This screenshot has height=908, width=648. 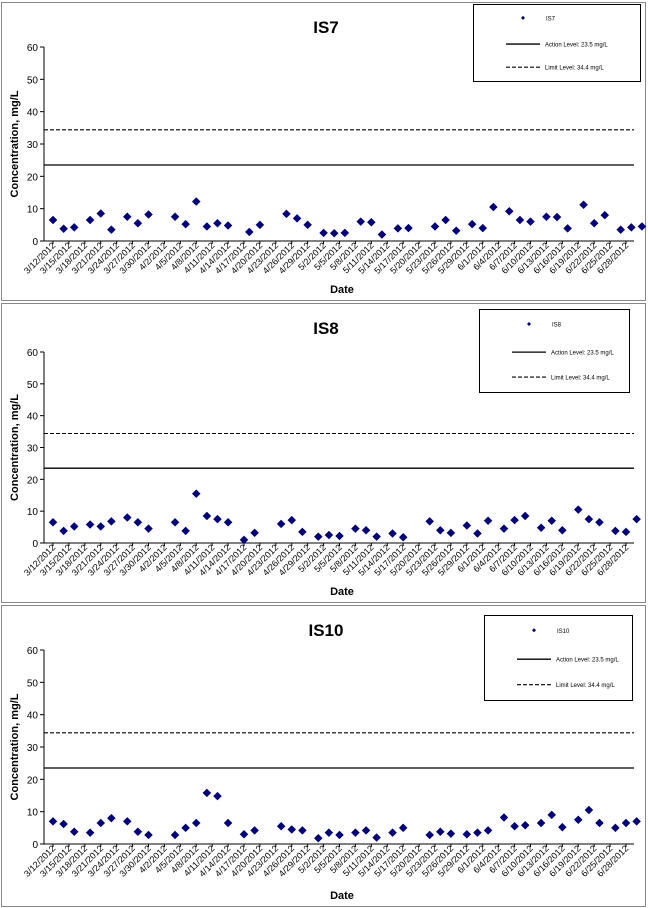 I want to click on y-tick-label: 40, so click(x=33, y=716).